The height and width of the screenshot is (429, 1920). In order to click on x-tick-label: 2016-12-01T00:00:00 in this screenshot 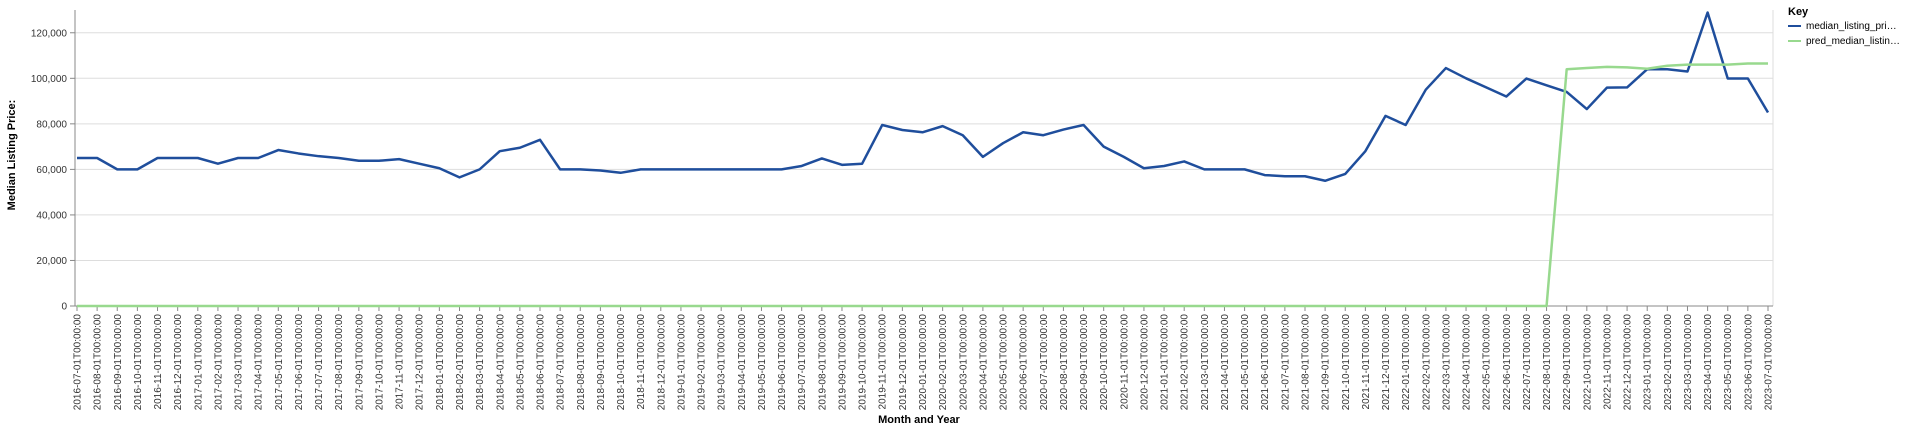, I will do `click(178, 362)`.